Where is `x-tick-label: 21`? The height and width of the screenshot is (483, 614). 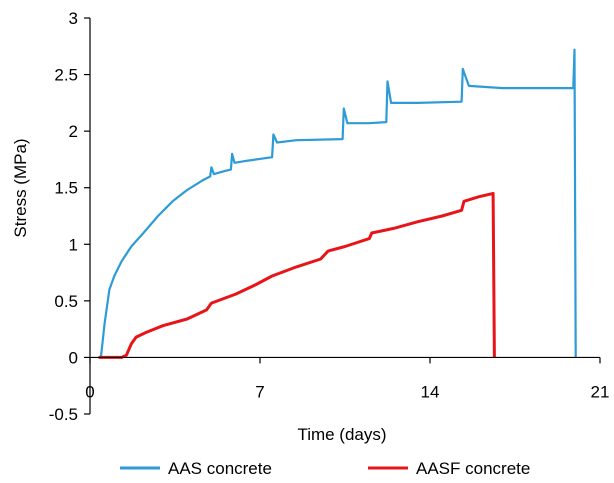 x-tick-label: 21 is located at coordinates (600, 391).